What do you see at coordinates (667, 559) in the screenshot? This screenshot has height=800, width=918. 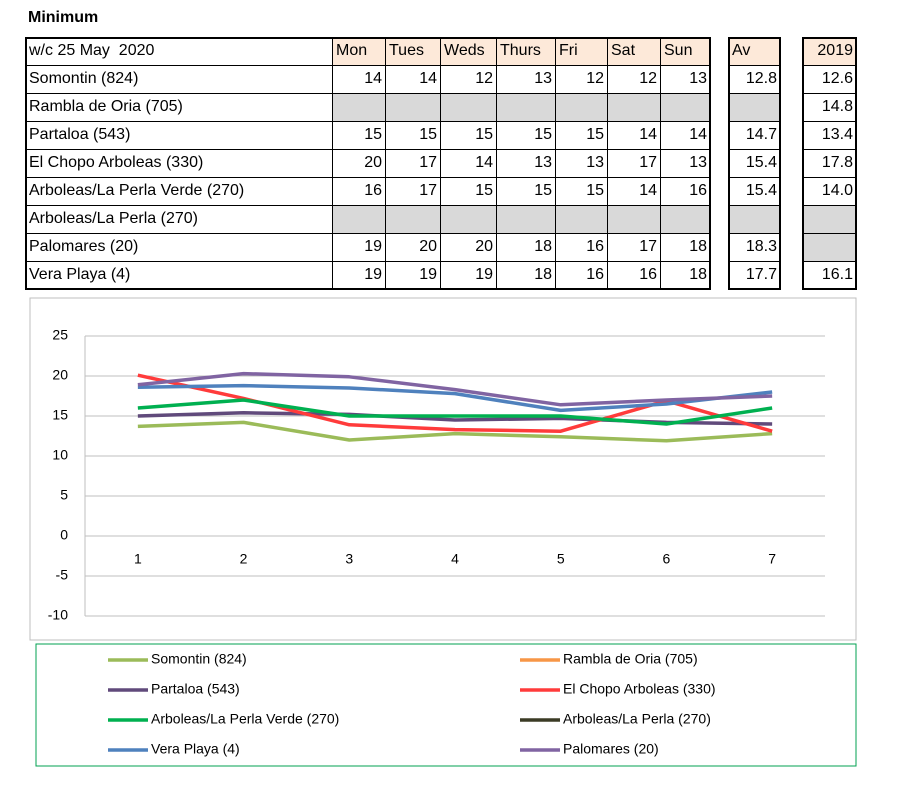 I see `x-tick-label: 6` at bounding box center [667, 559].